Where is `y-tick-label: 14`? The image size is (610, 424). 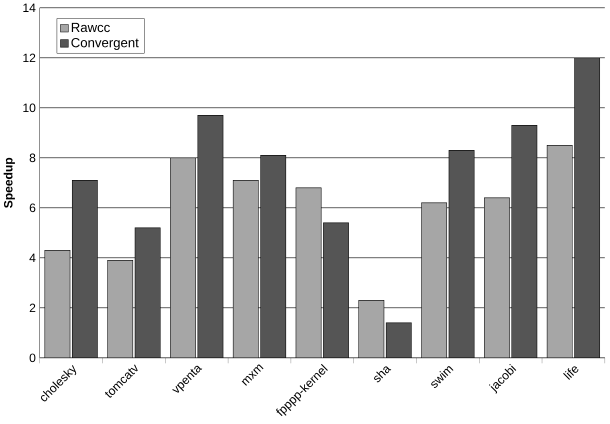
y-tick-label: 14 is located at coordinates (29, 8).